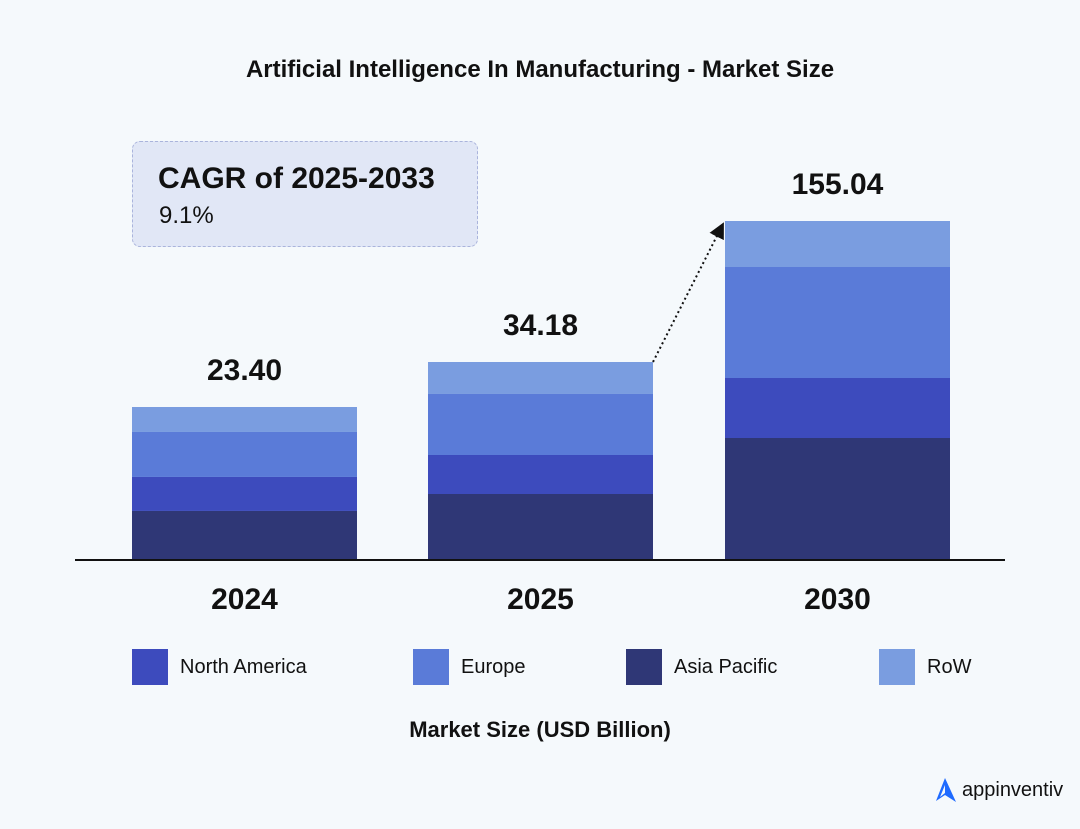  I want to click on cagr-value: 9.1%, so click(186, 215).